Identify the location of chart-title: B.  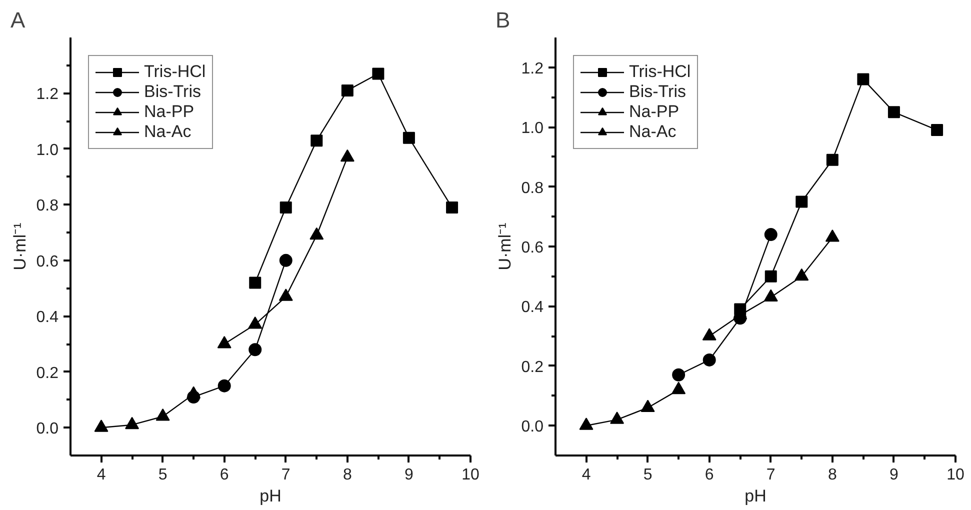
(503, 20).